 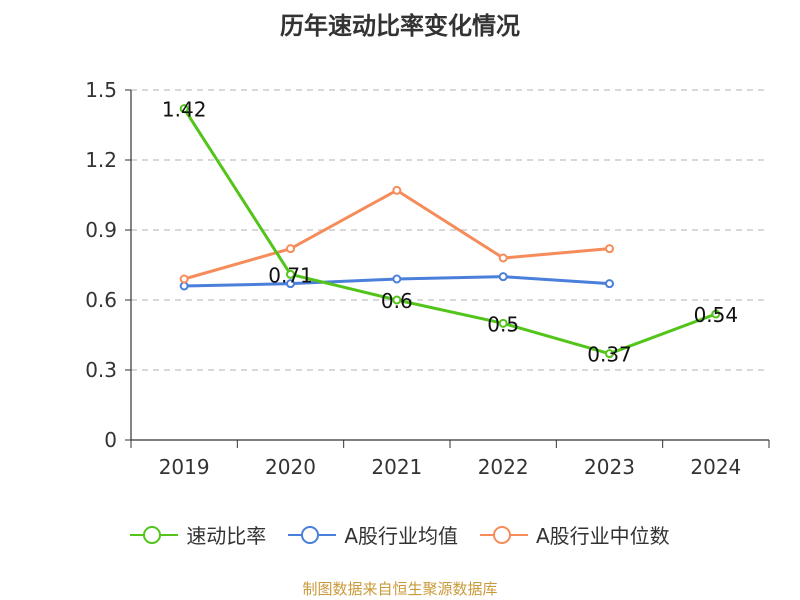 I want to click on data-label: 0.54, so click(x=716, y=315).